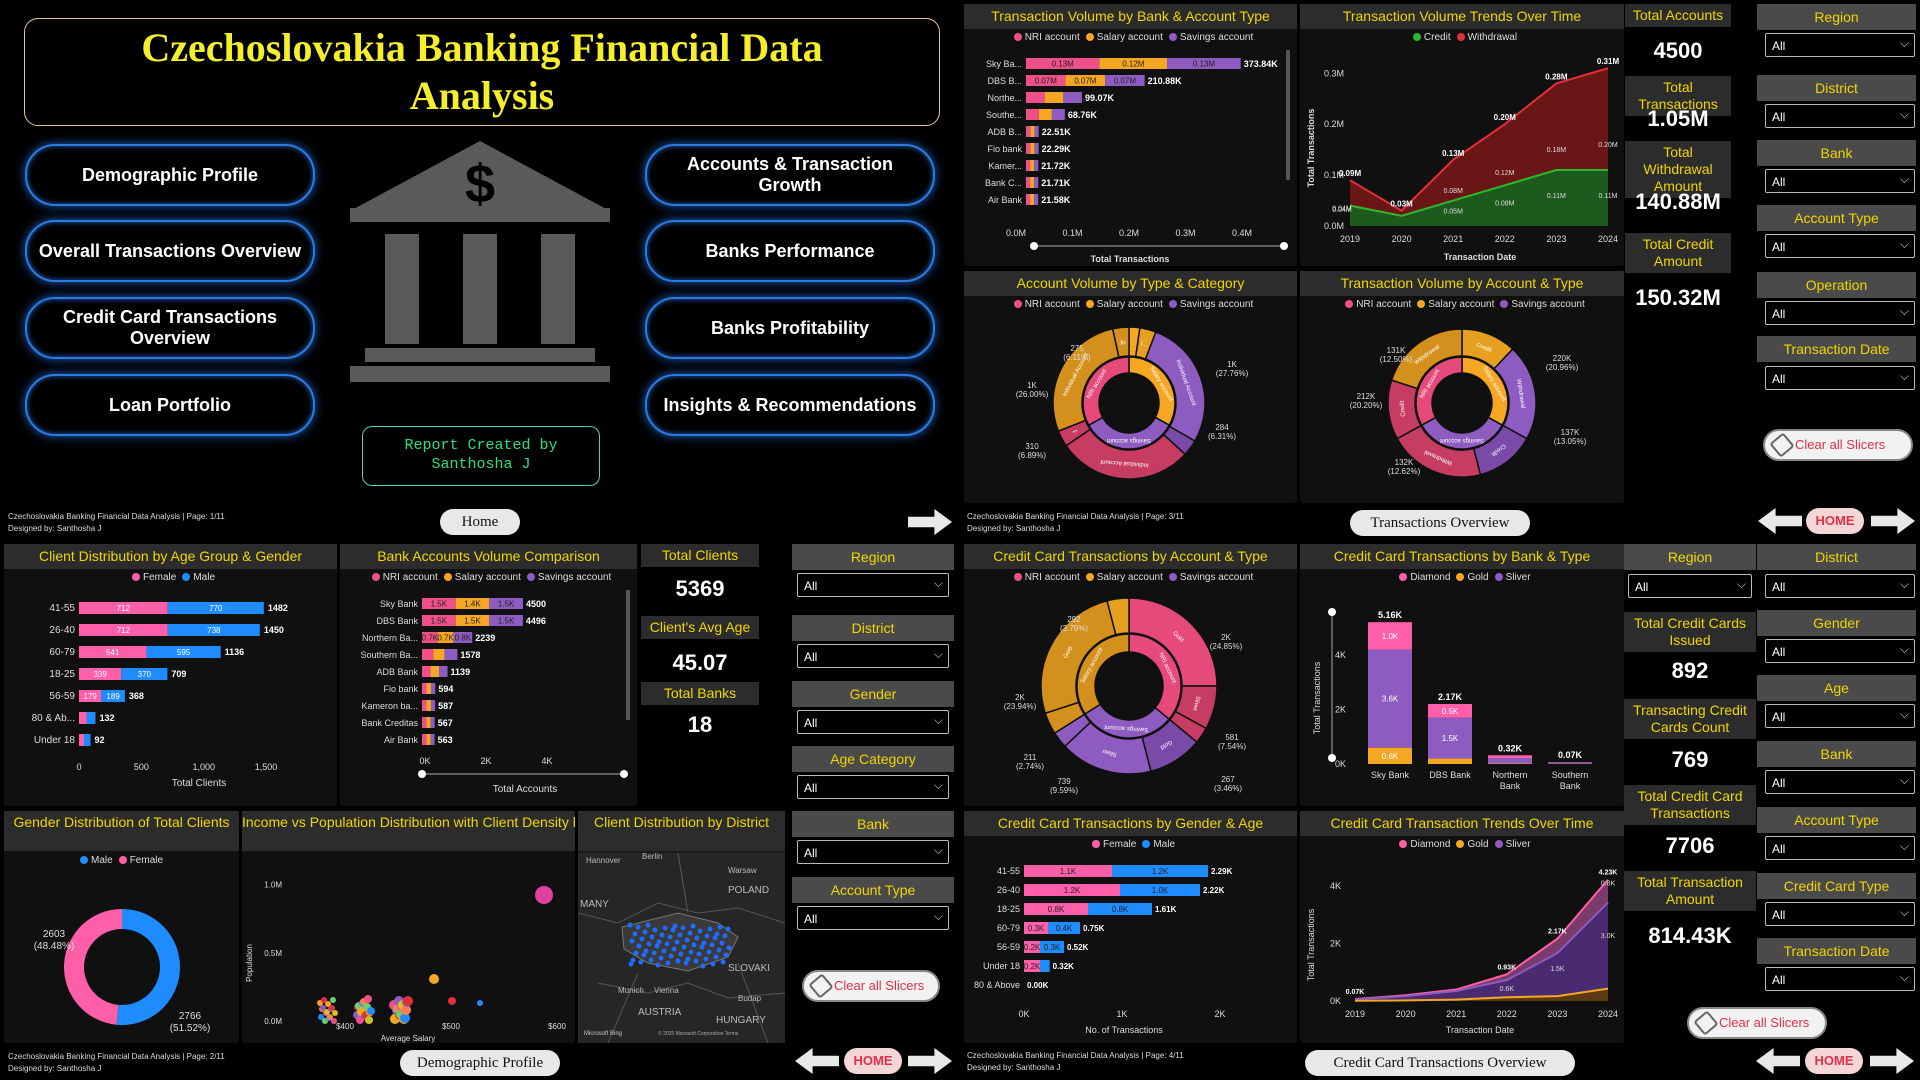 This screenshot has width=1920, height=1080. I want to click on female-value-label: 712, so click(124, 608).